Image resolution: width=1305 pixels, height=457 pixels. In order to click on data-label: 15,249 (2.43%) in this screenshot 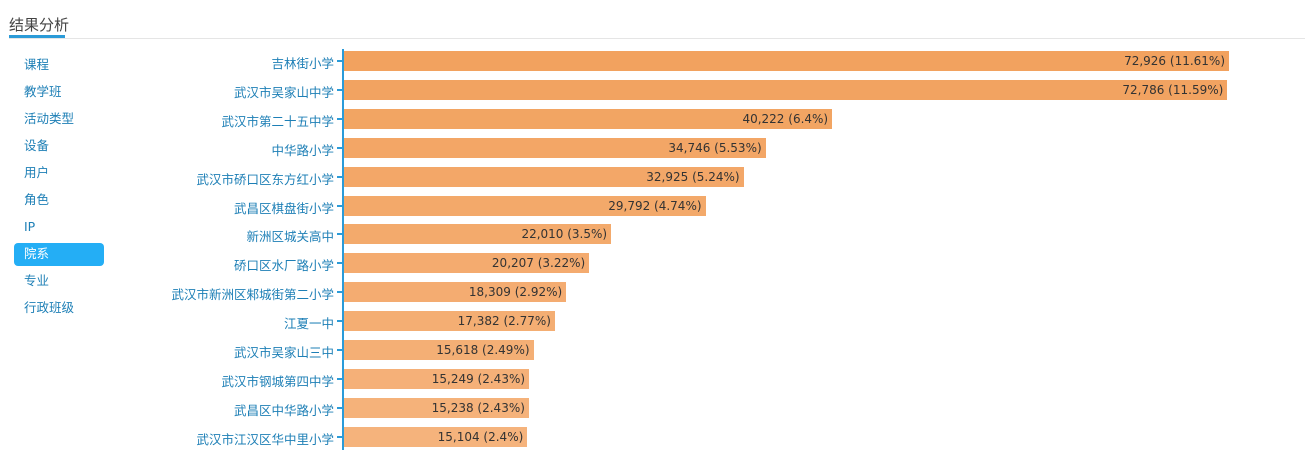, I will do `click(478, 378)`.